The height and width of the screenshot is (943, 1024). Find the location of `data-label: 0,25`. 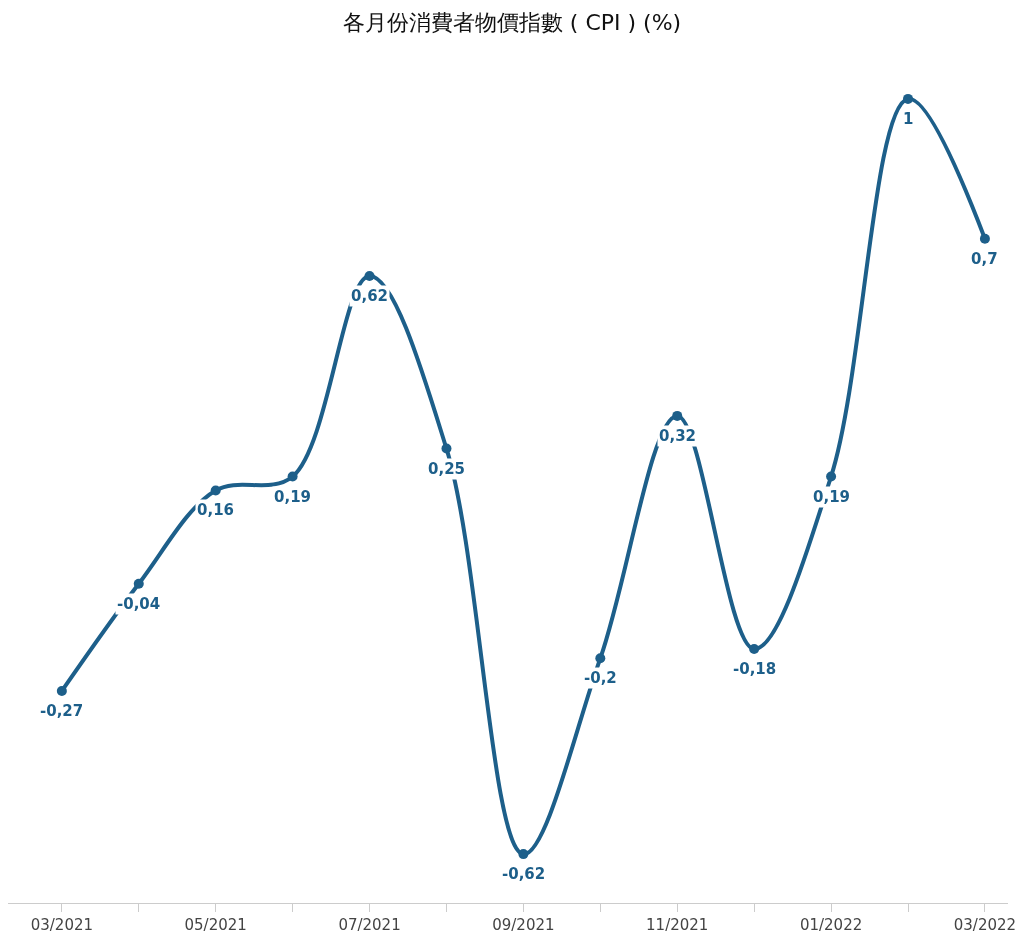

data-label: 0,25 is located at coordinates (447, 469).